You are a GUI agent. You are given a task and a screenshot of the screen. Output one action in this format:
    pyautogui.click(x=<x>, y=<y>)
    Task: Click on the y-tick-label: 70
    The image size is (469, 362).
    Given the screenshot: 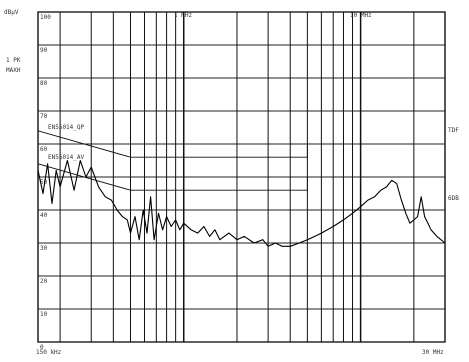 What is the action you would take?
    pyautogui.click(x=44, y=116)
    